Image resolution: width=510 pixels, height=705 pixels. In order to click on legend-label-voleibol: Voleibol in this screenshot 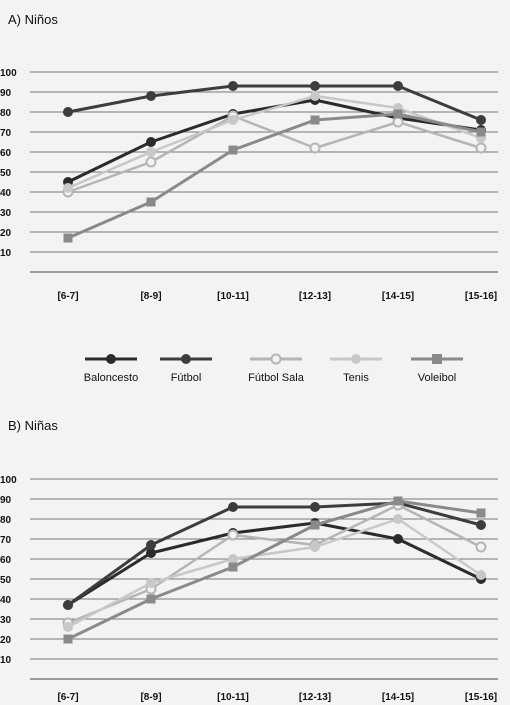, I will do `click(437, 378)`.